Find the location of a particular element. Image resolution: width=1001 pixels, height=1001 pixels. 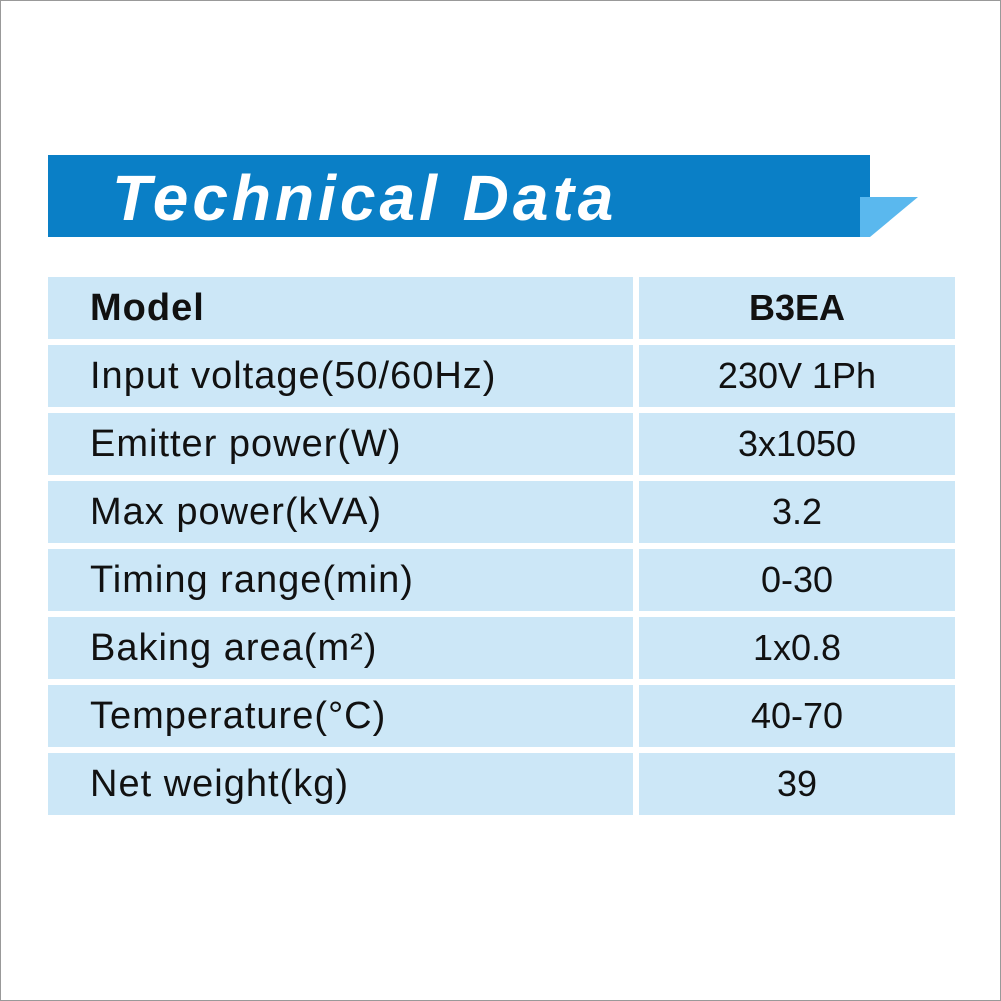

table-row: Timing range(min) 0-30 is located at coordinates (501, 580).